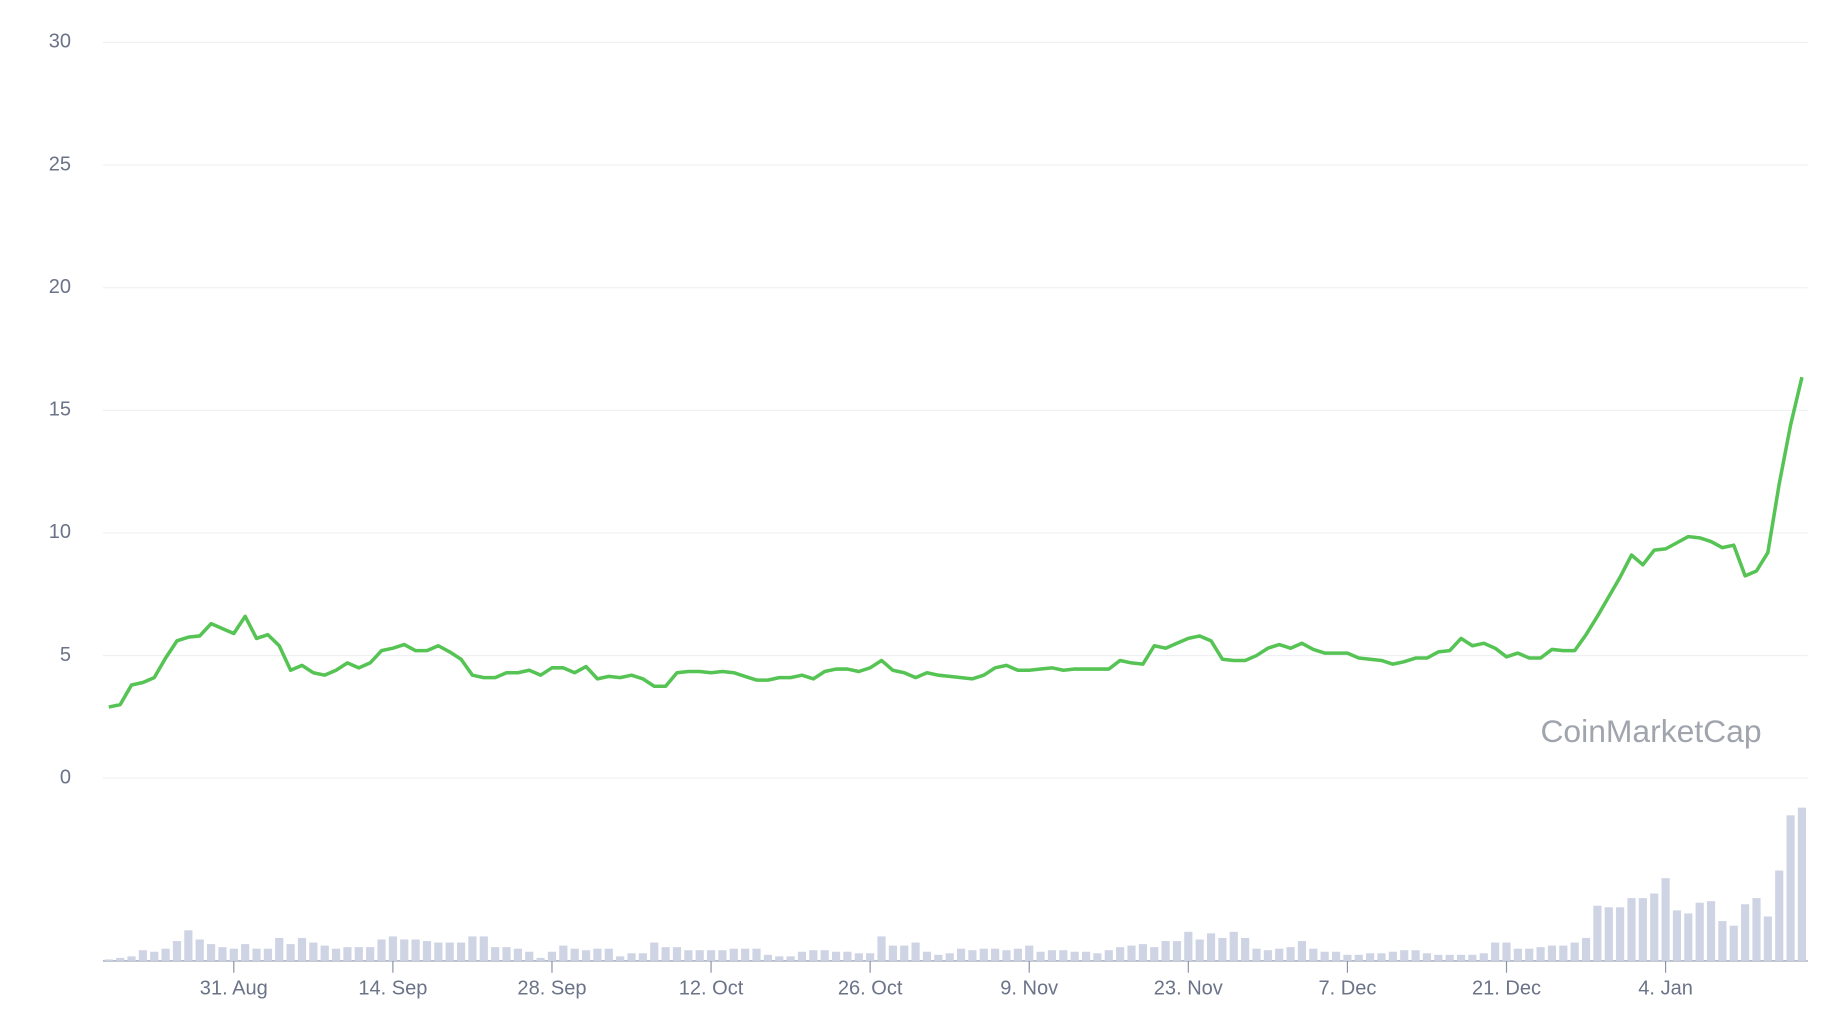 This screenshot has width=1840, height=1014. I want to click on x-tick-label: 9. Nov, so click(1029, 989).